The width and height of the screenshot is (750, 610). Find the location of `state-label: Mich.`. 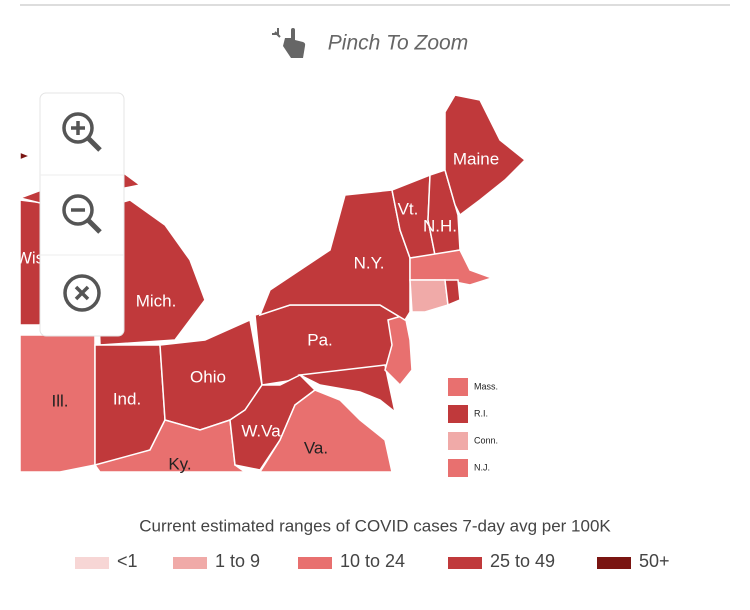

state-label: Mich. is located at coordinates (156, 300).